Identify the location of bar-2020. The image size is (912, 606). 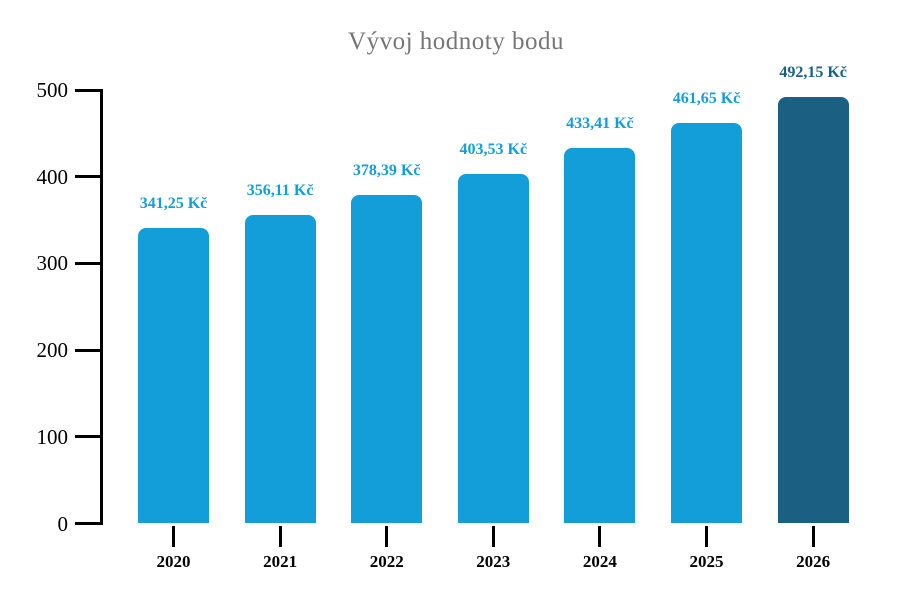
(173, 375).